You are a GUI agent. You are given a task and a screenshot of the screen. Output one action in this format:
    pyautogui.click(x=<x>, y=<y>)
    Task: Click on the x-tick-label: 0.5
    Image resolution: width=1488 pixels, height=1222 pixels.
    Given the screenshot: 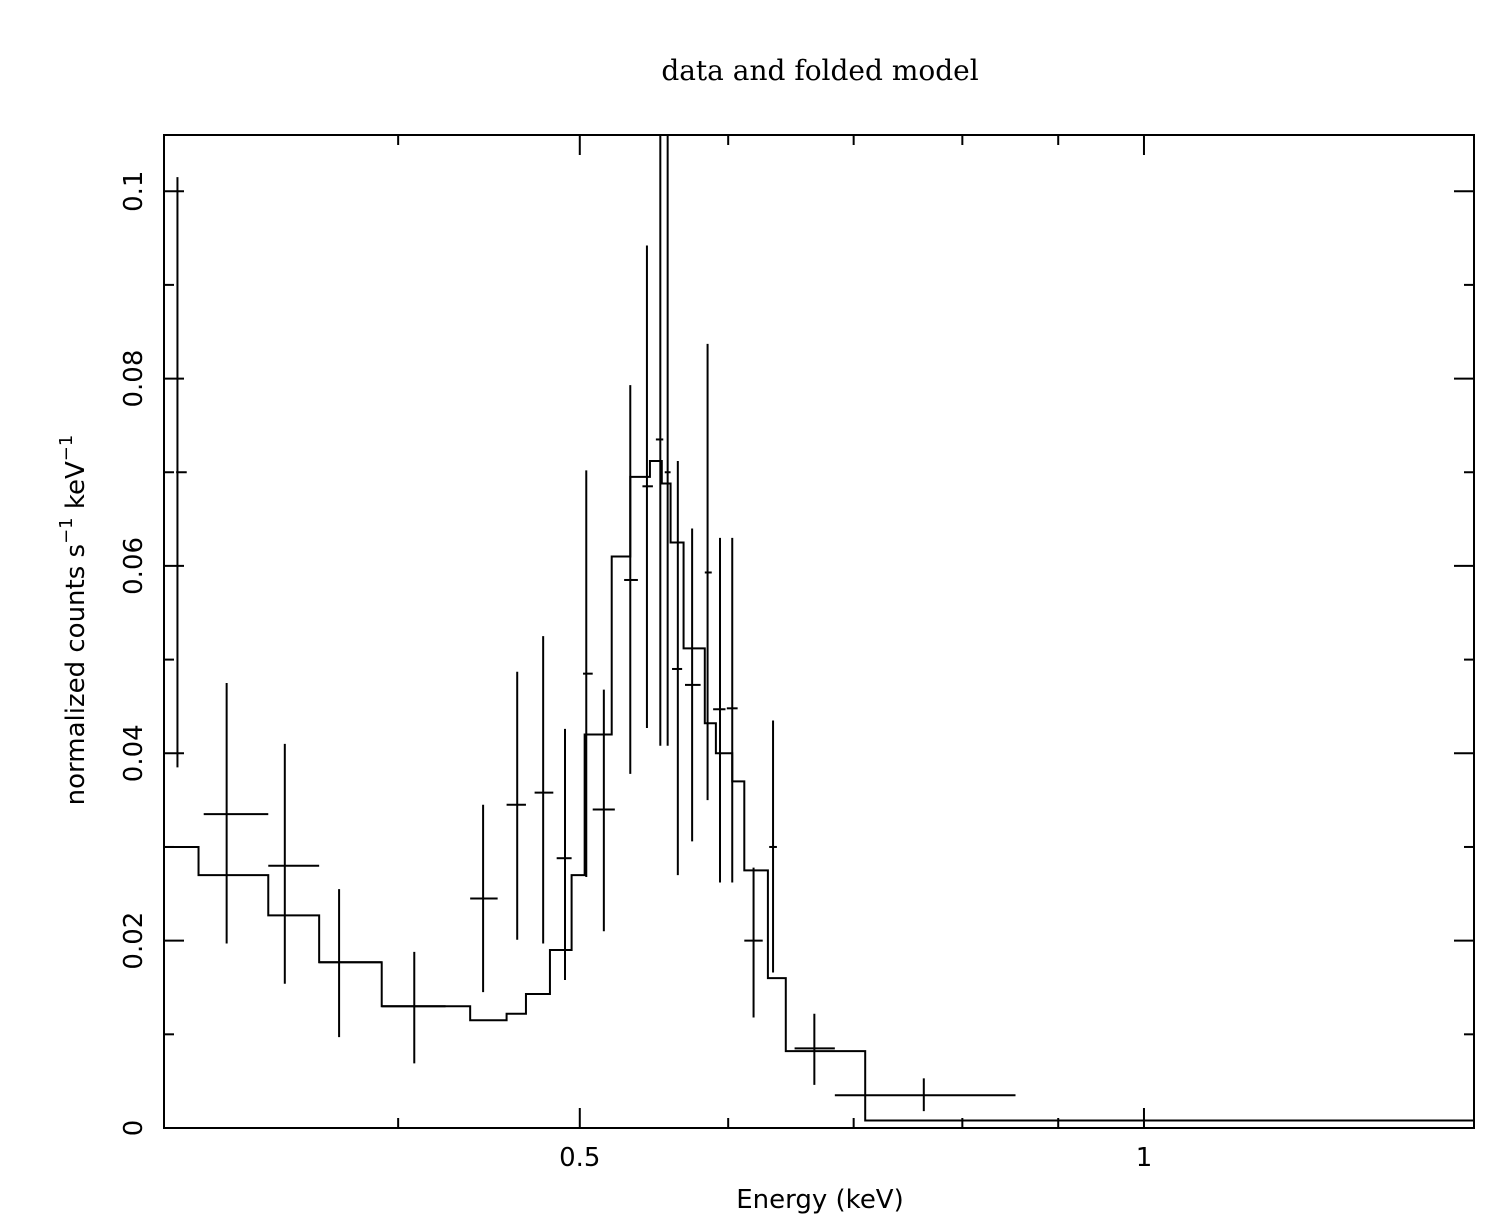 What is the action you would take?
    pyautogui.click(x=579, y=1158)
    